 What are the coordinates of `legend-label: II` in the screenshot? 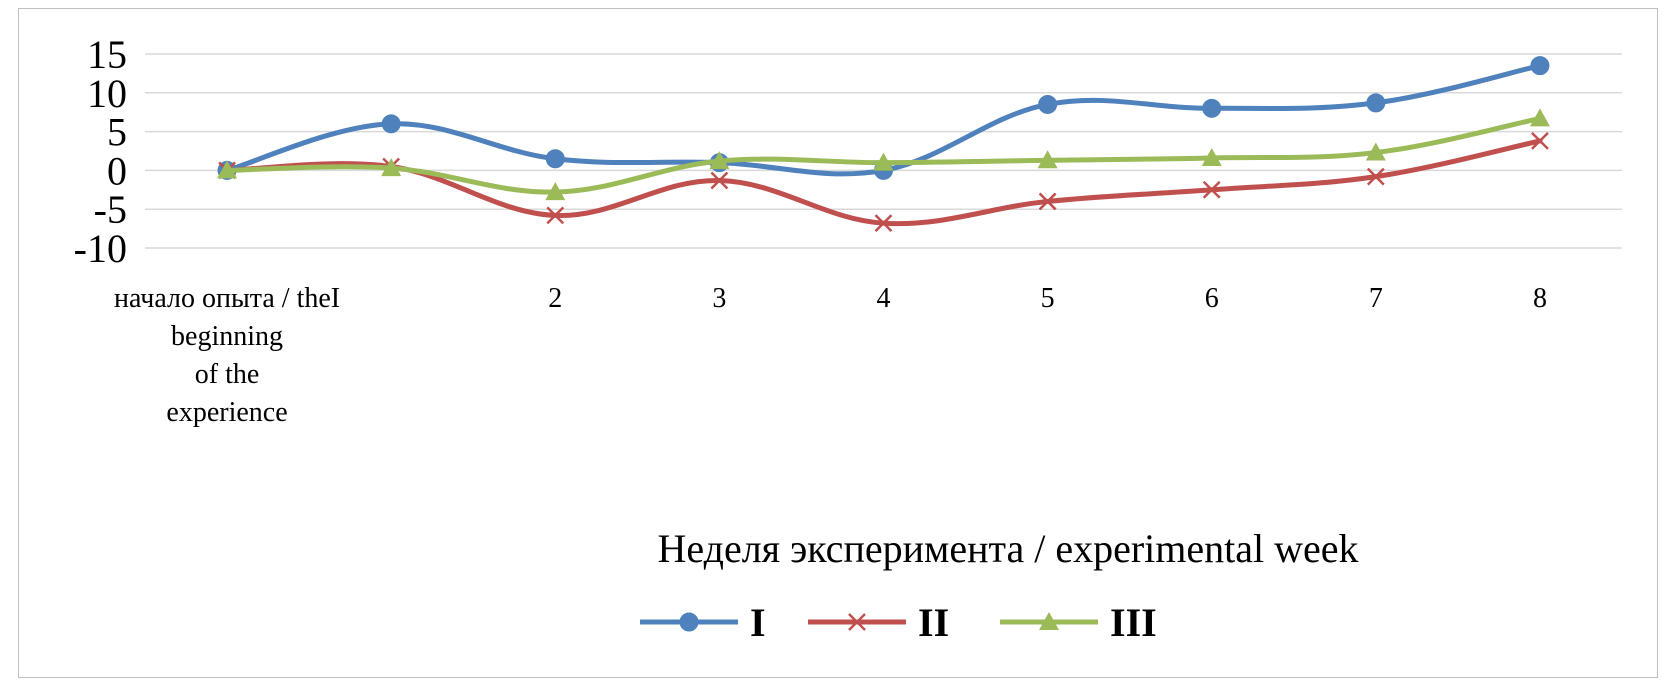 It's located at (933, 622).